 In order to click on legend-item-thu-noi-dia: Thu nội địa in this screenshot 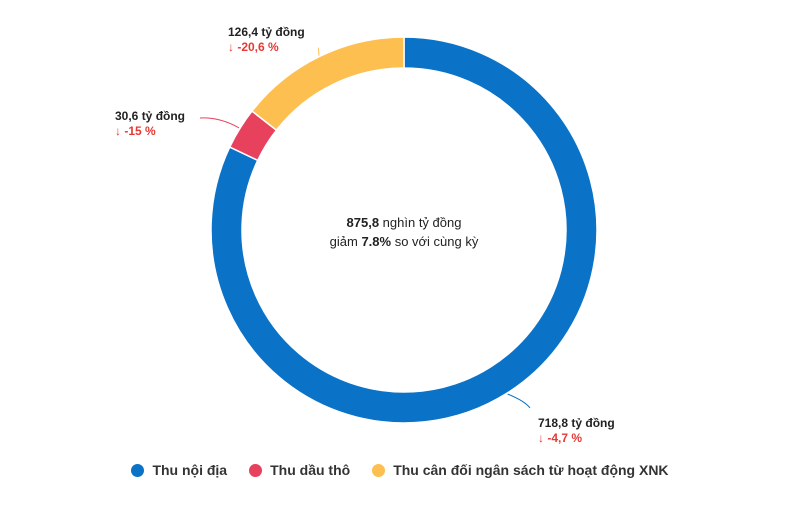, I will do `click(179, 470)`.